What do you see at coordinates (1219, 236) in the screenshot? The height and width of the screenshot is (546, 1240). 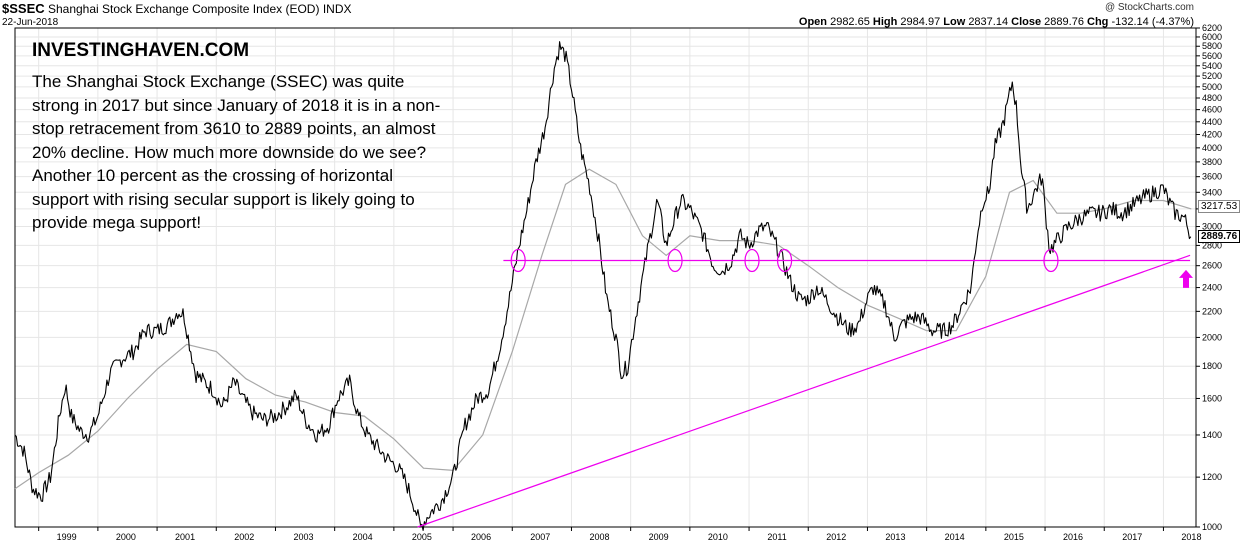 I see `price-tag: 2889.76` at bounding box center [1219, 236].